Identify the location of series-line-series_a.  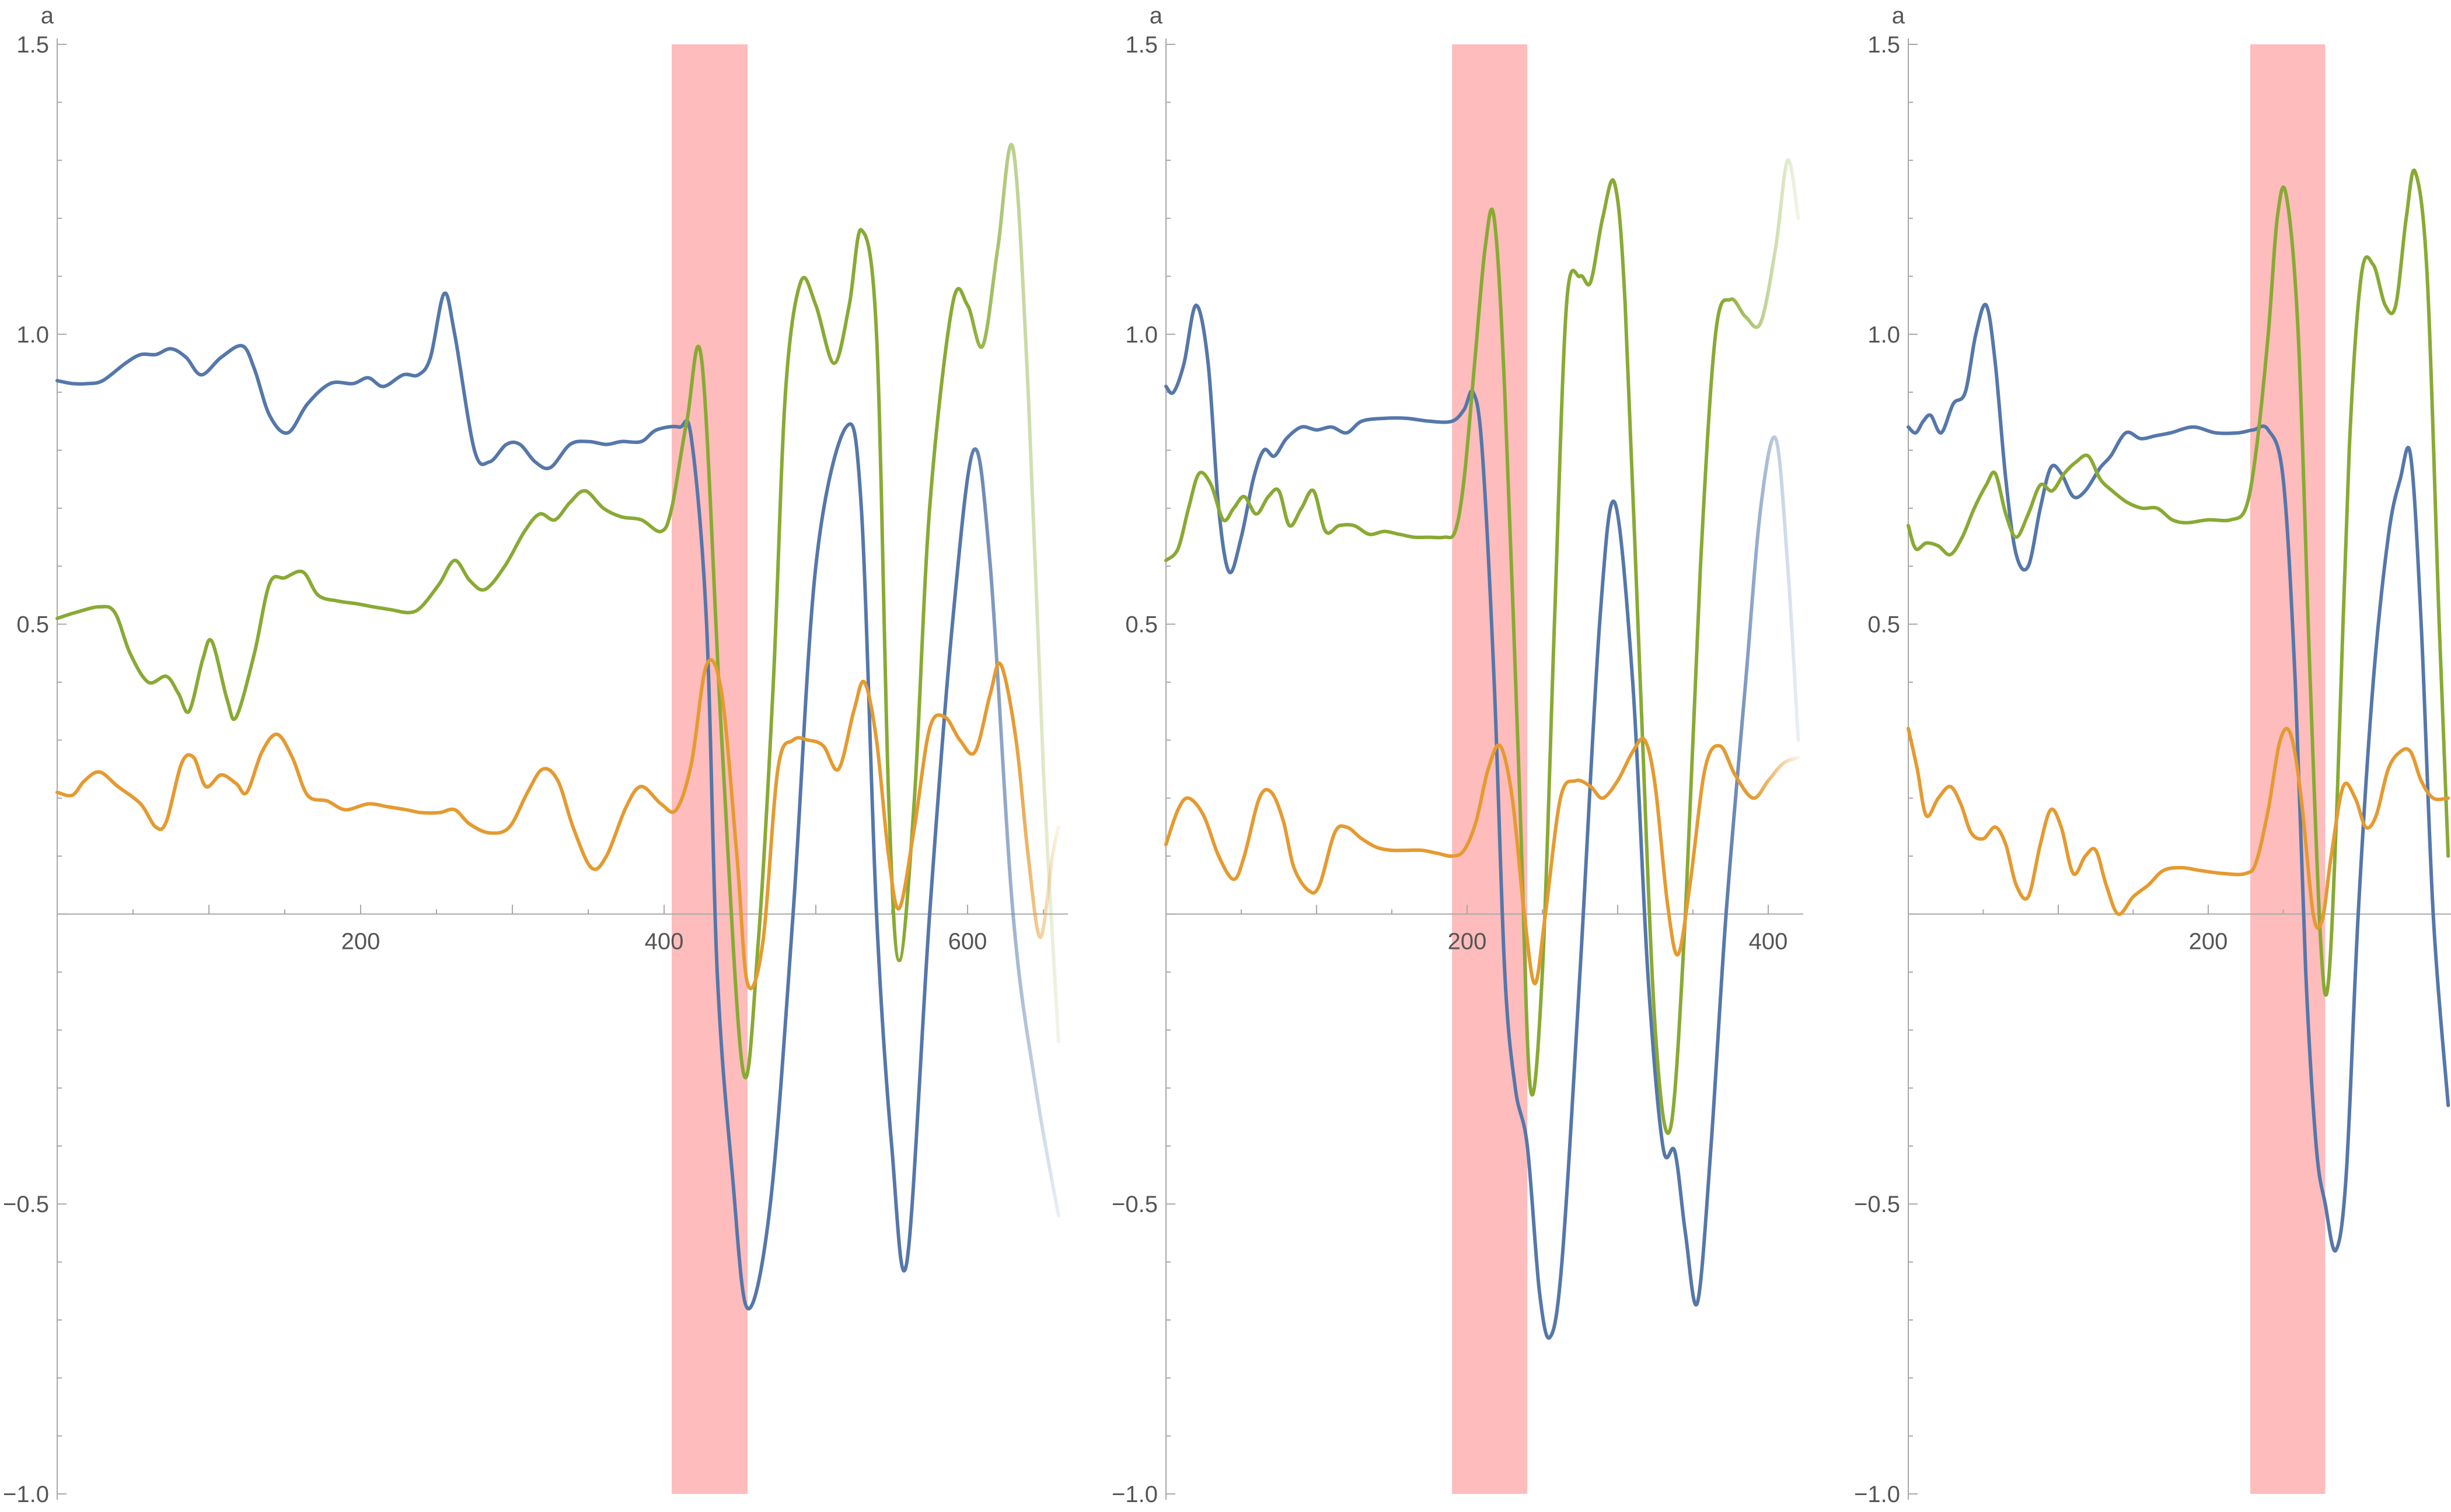
(2178, 778).